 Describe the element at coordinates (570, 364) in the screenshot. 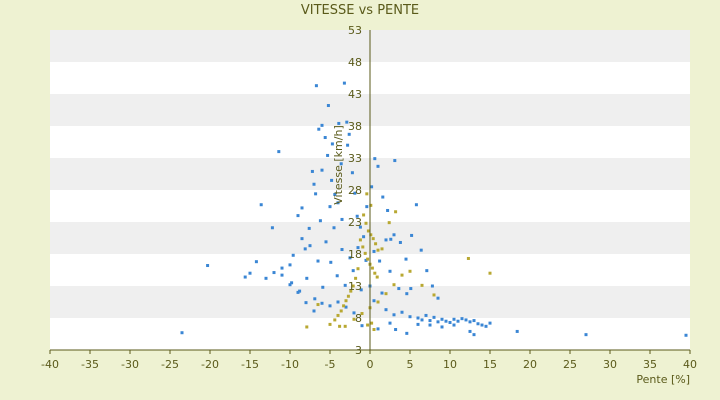

I see `x-tick-label: 25` at that location.